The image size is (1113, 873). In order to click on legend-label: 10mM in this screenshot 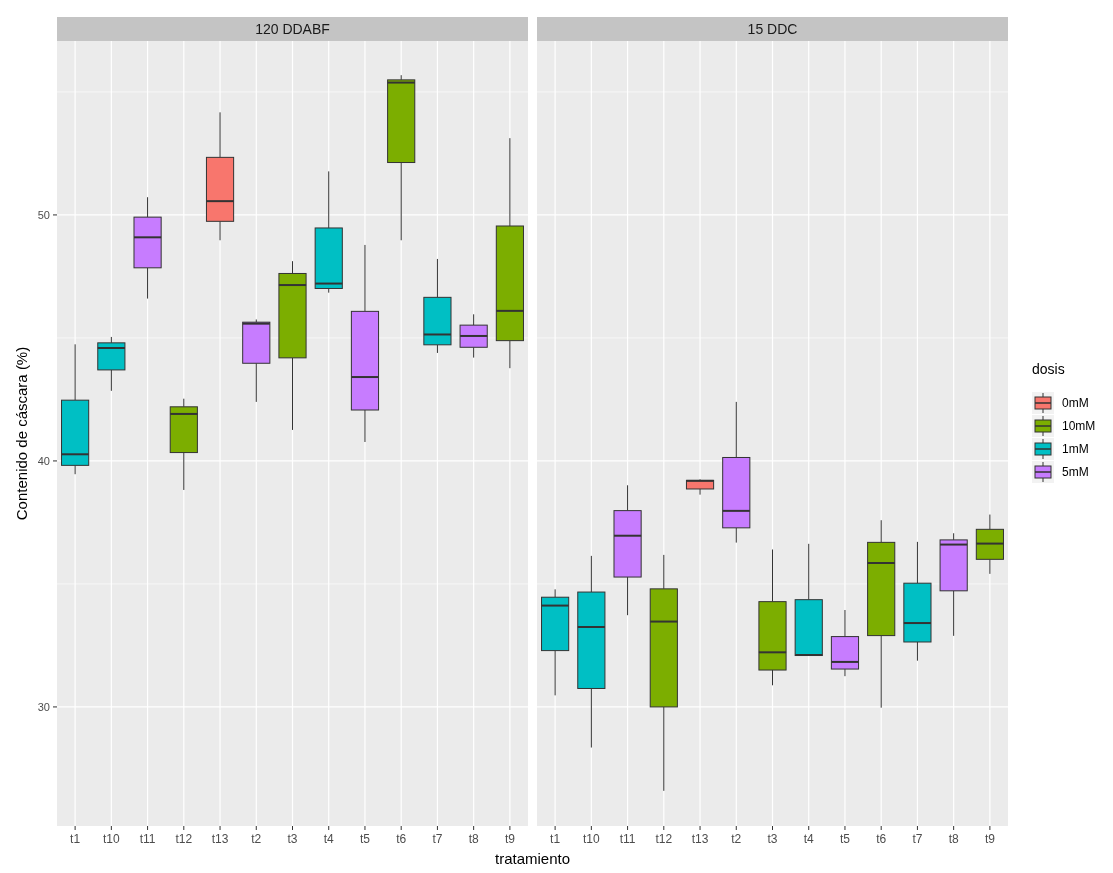, I will do `click(1079, 426)`.